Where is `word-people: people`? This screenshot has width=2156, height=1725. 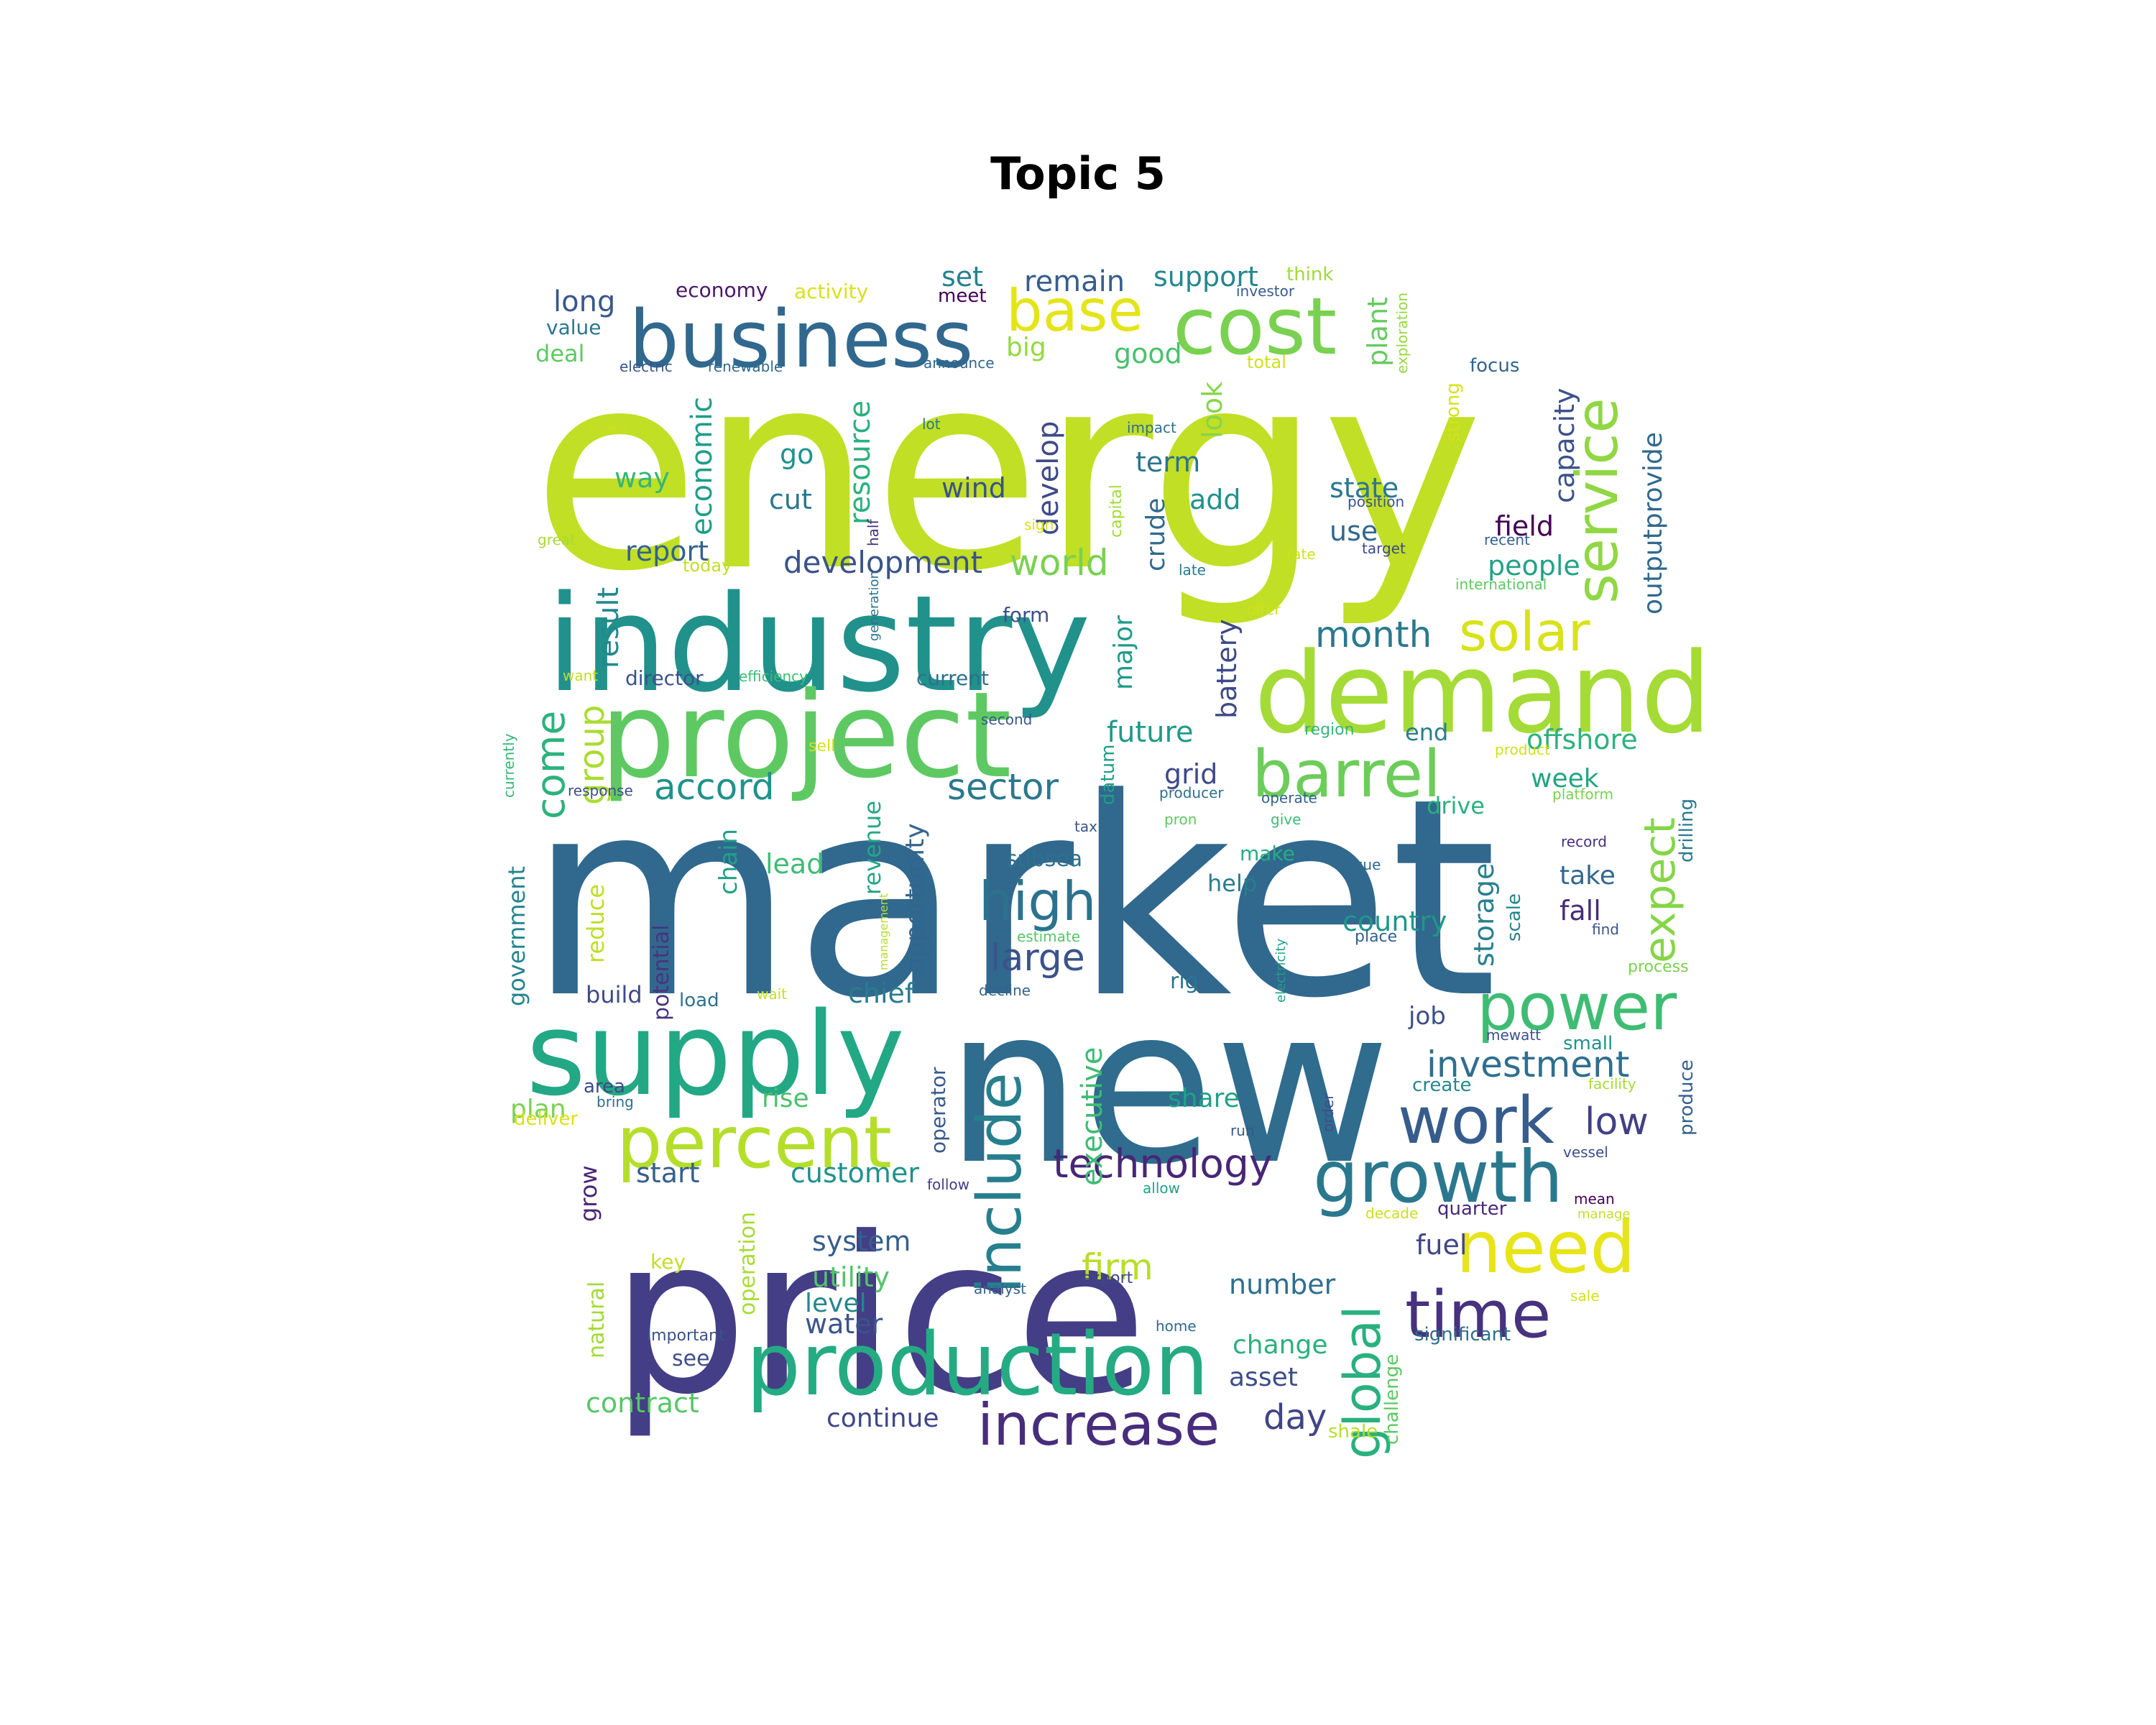 word-people: people is located at coordinates (1534, 565).